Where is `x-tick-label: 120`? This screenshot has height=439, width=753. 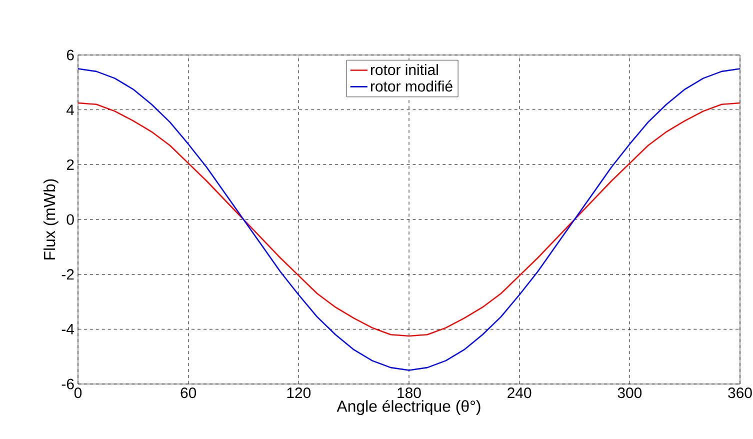
x-tick-label: 120 is located at coordinates (299, 393).